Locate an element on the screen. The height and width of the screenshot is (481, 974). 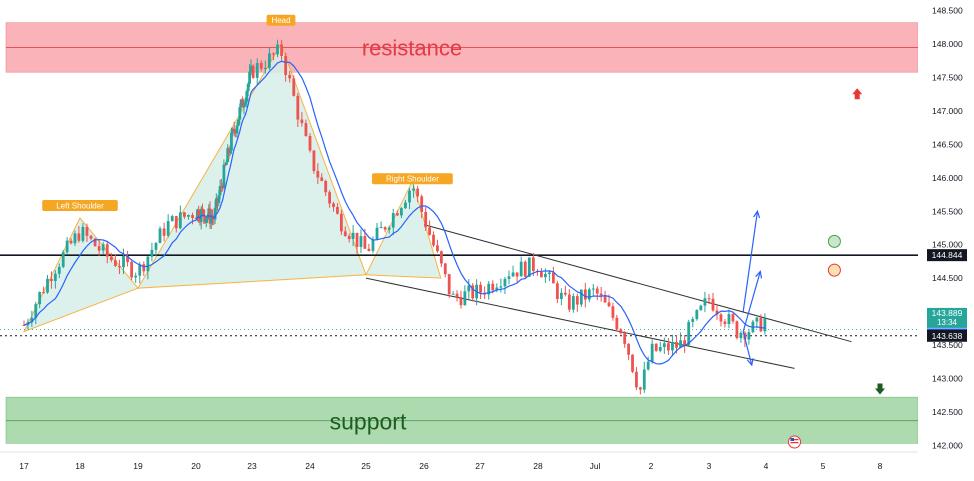
low-price-label: 143.638 is located at coordinates (947, 335).